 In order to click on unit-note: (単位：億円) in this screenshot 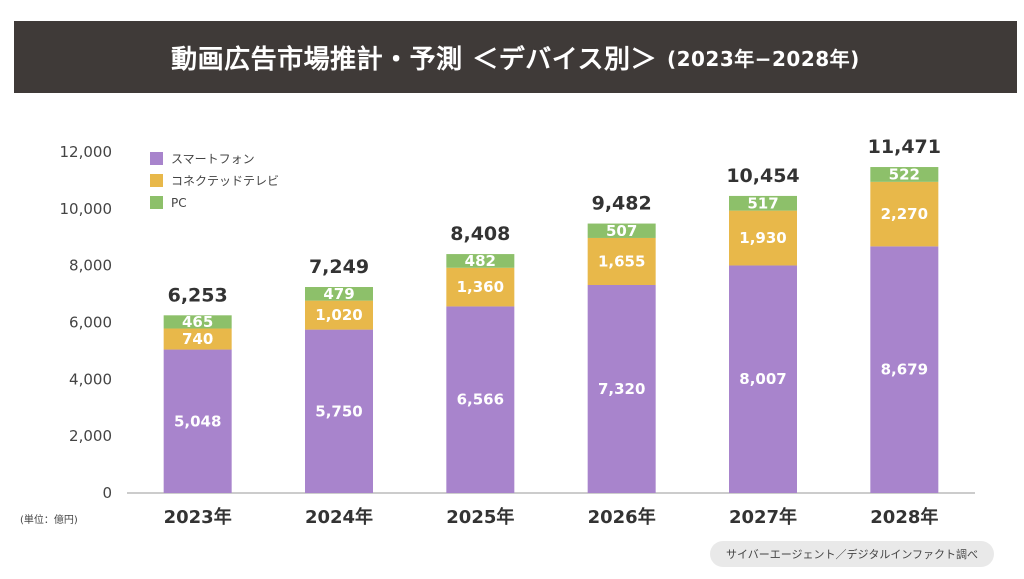, I will do `click(49, 520)`.